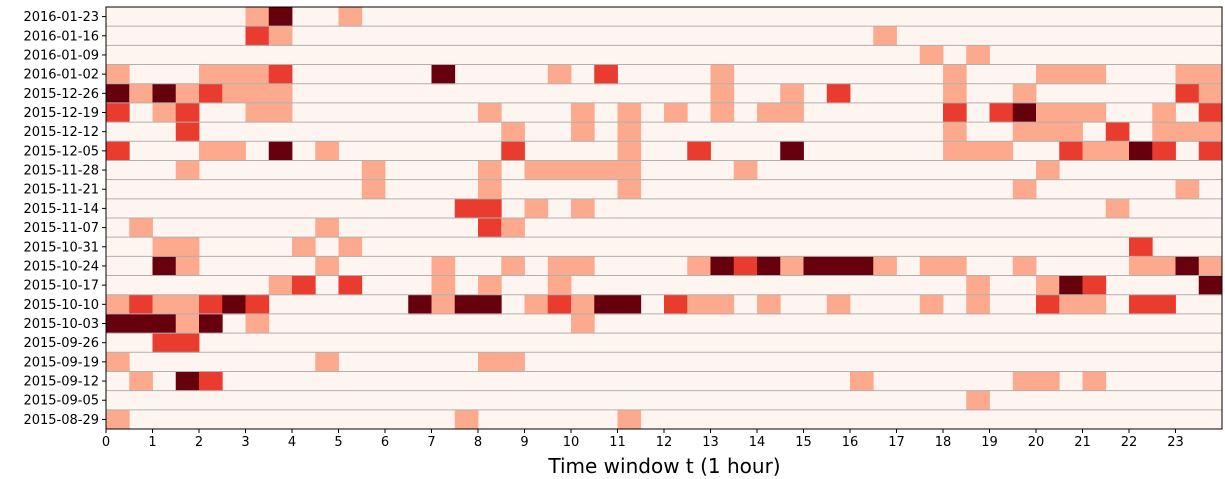 The width and height of the screenshot is (1225, 479). What do you see at coordinates (61, 171) in the screenshot?
I see `y-tick-label: 2015-11-28` at bounding box center [61, 171].